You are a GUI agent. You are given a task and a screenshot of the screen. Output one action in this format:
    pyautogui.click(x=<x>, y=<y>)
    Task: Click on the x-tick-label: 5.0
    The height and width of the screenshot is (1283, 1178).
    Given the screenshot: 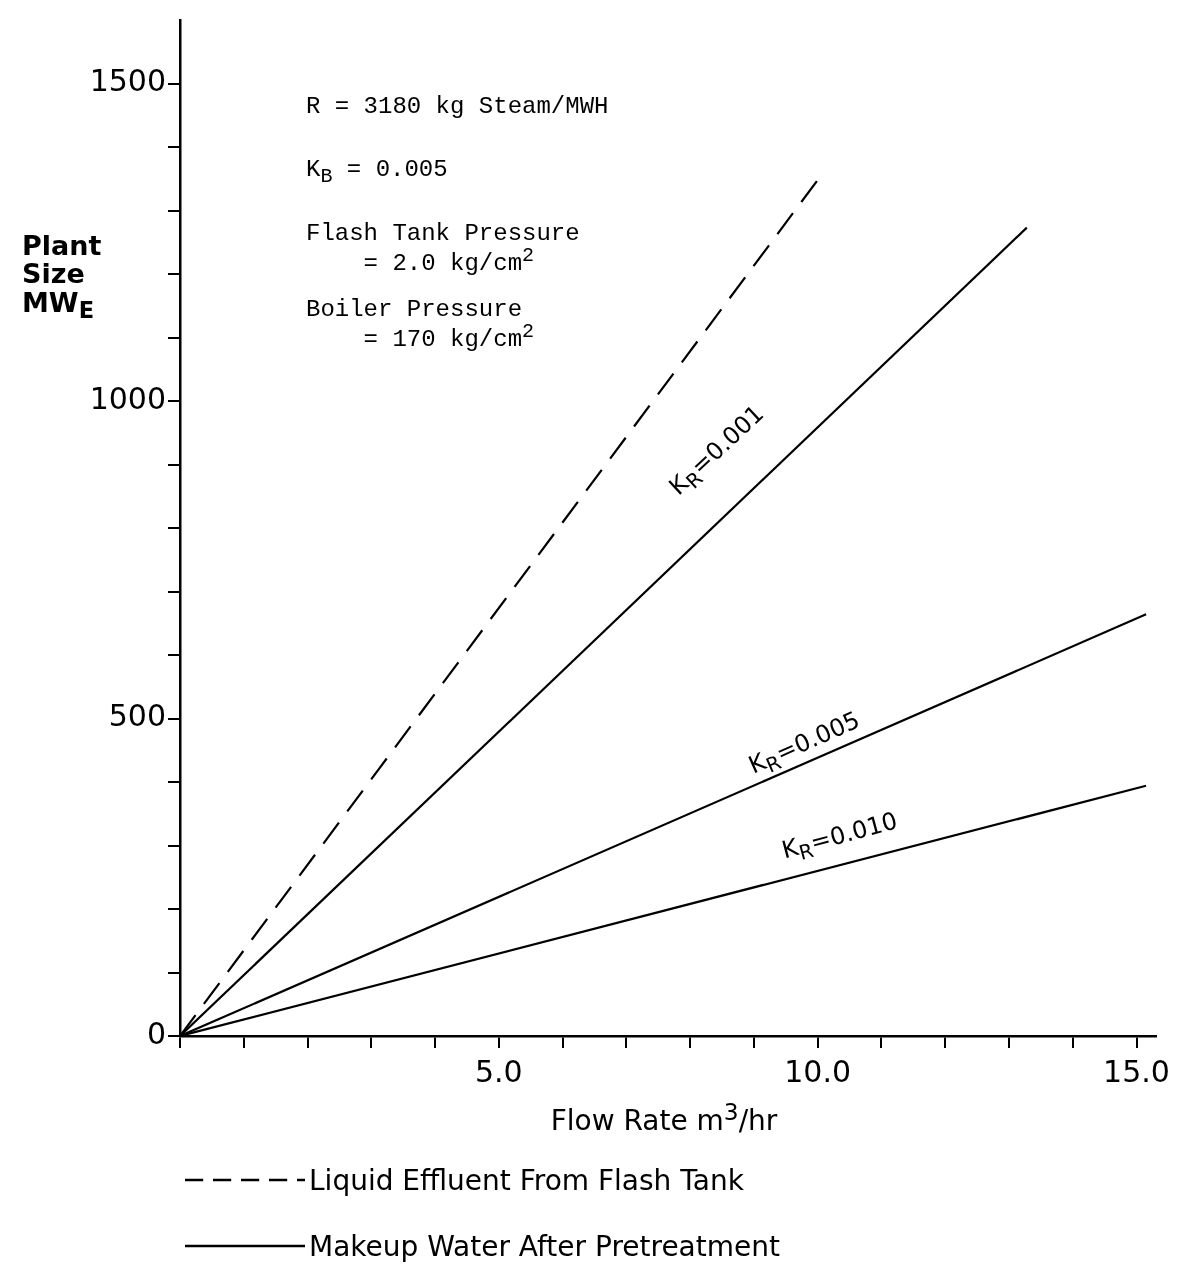 What is the action you would take?
    pyautogui.click(x=498, y=1071)
    